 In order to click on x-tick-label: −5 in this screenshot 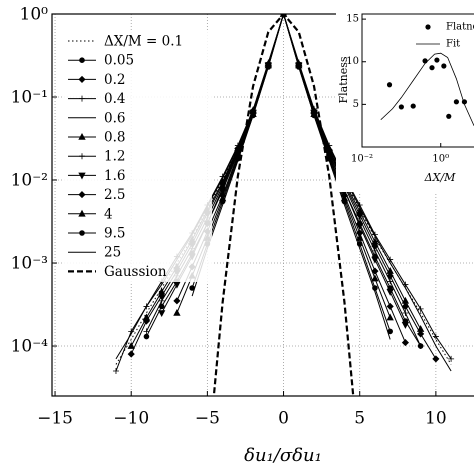, I will do `click(207, 419)`.